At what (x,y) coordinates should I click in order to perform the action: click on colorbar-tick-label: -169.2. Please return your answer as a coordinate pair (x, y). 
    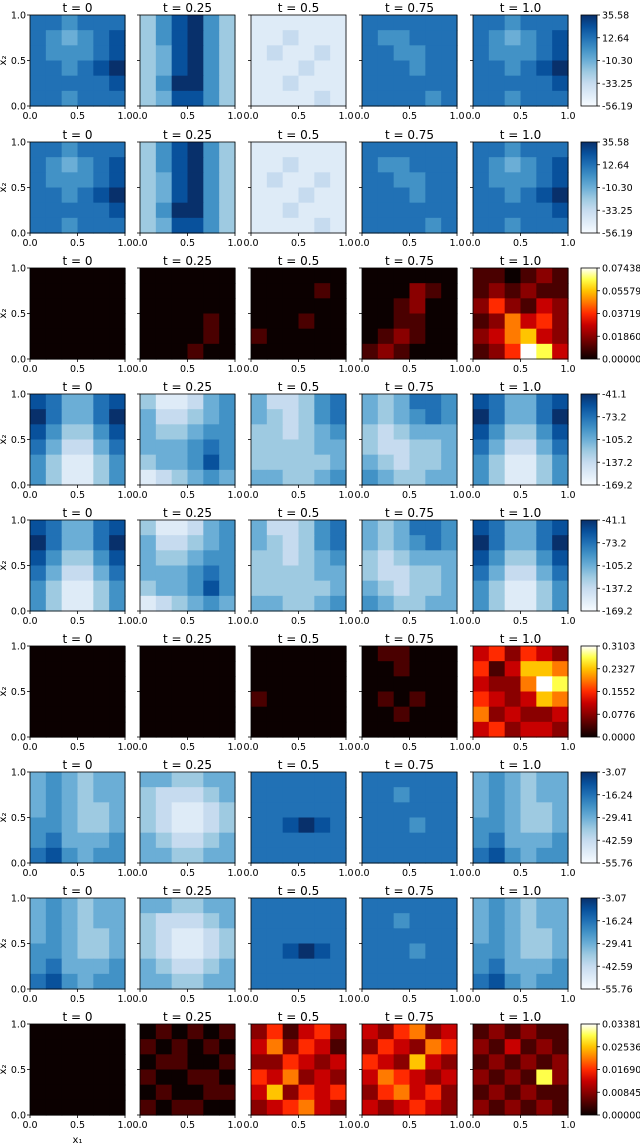
    Looking at the image, I should click on (617, 486).